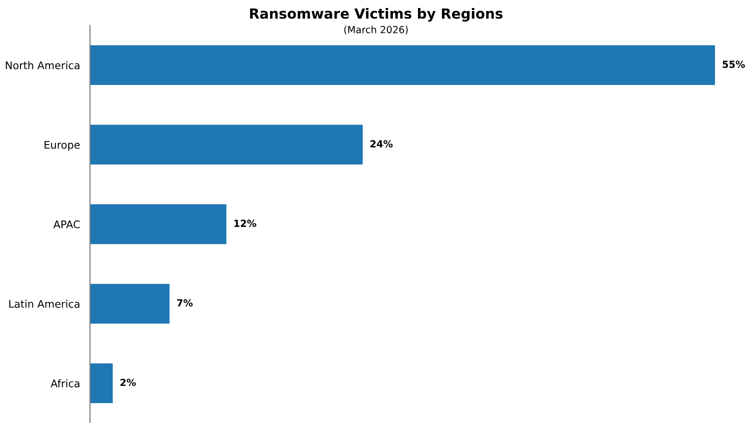 The width and height of the screenshot is (752, 423). Describe the element at coordinates (245, 224) in the screenshot. I see `data-label: 12%` at that location.